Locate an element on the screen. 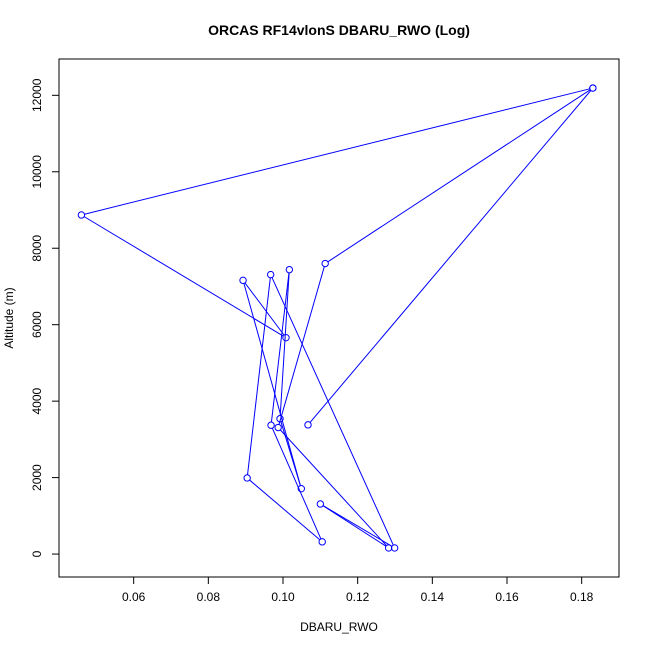 The width and height of the screenshot is (650, 650). y-axis: 0 2000 4000 6000 8000 10000 12000 is located at coordinates (45, 317).